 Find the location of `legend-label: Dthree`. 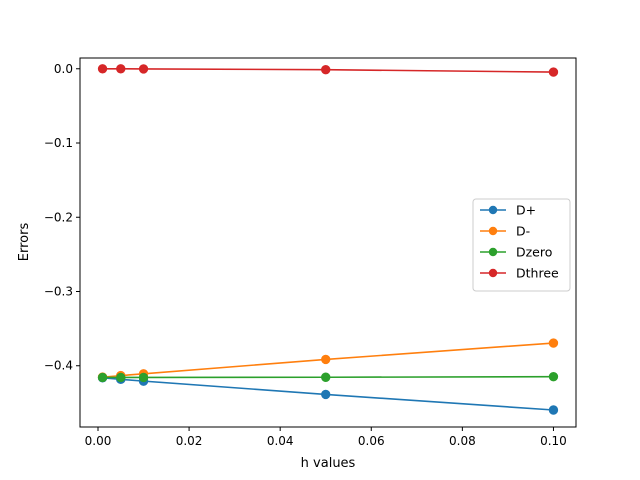

legend-label: Dthree is located at coordinates (537, 273).